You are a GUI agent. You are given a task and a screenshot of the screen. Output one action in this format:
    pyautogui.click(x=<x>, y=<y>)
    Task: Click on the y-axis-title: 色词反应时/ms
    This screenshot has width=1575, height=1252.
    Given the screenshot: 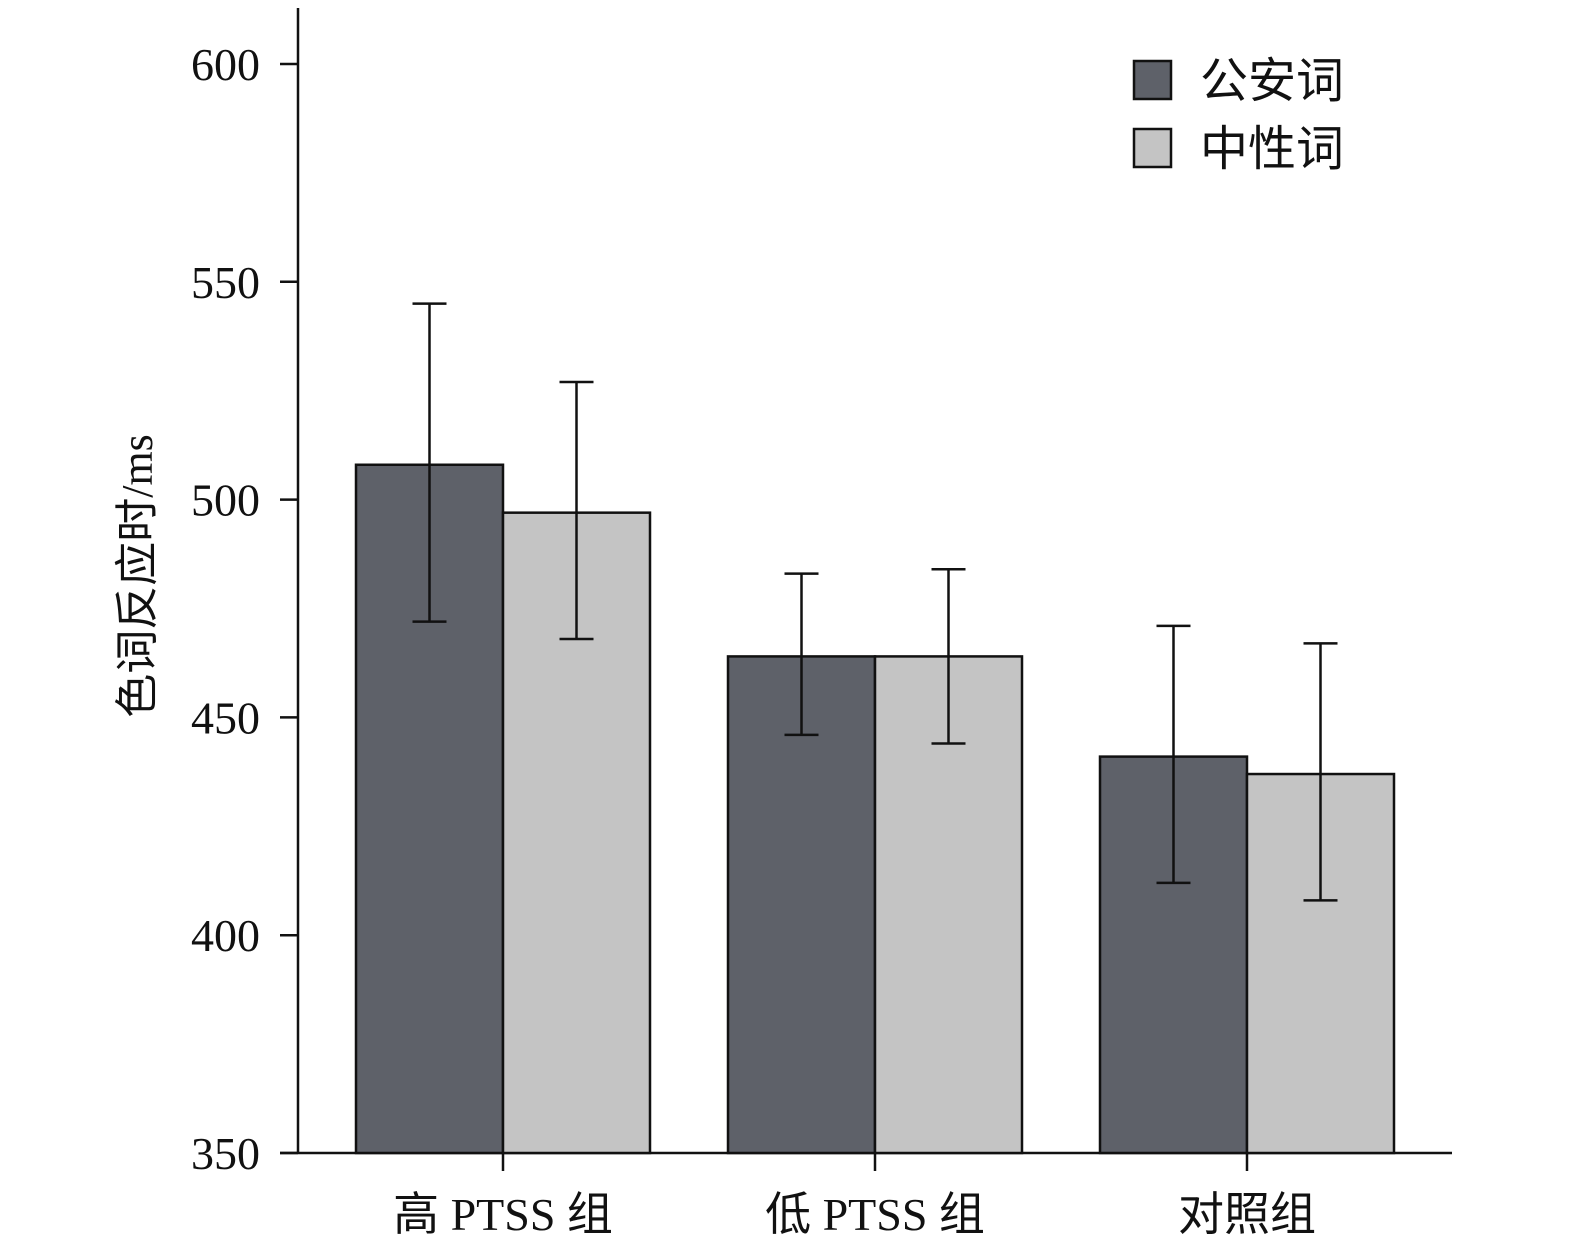 What is the action you would take?
    pyautogui.click(x=137, y=576)
    